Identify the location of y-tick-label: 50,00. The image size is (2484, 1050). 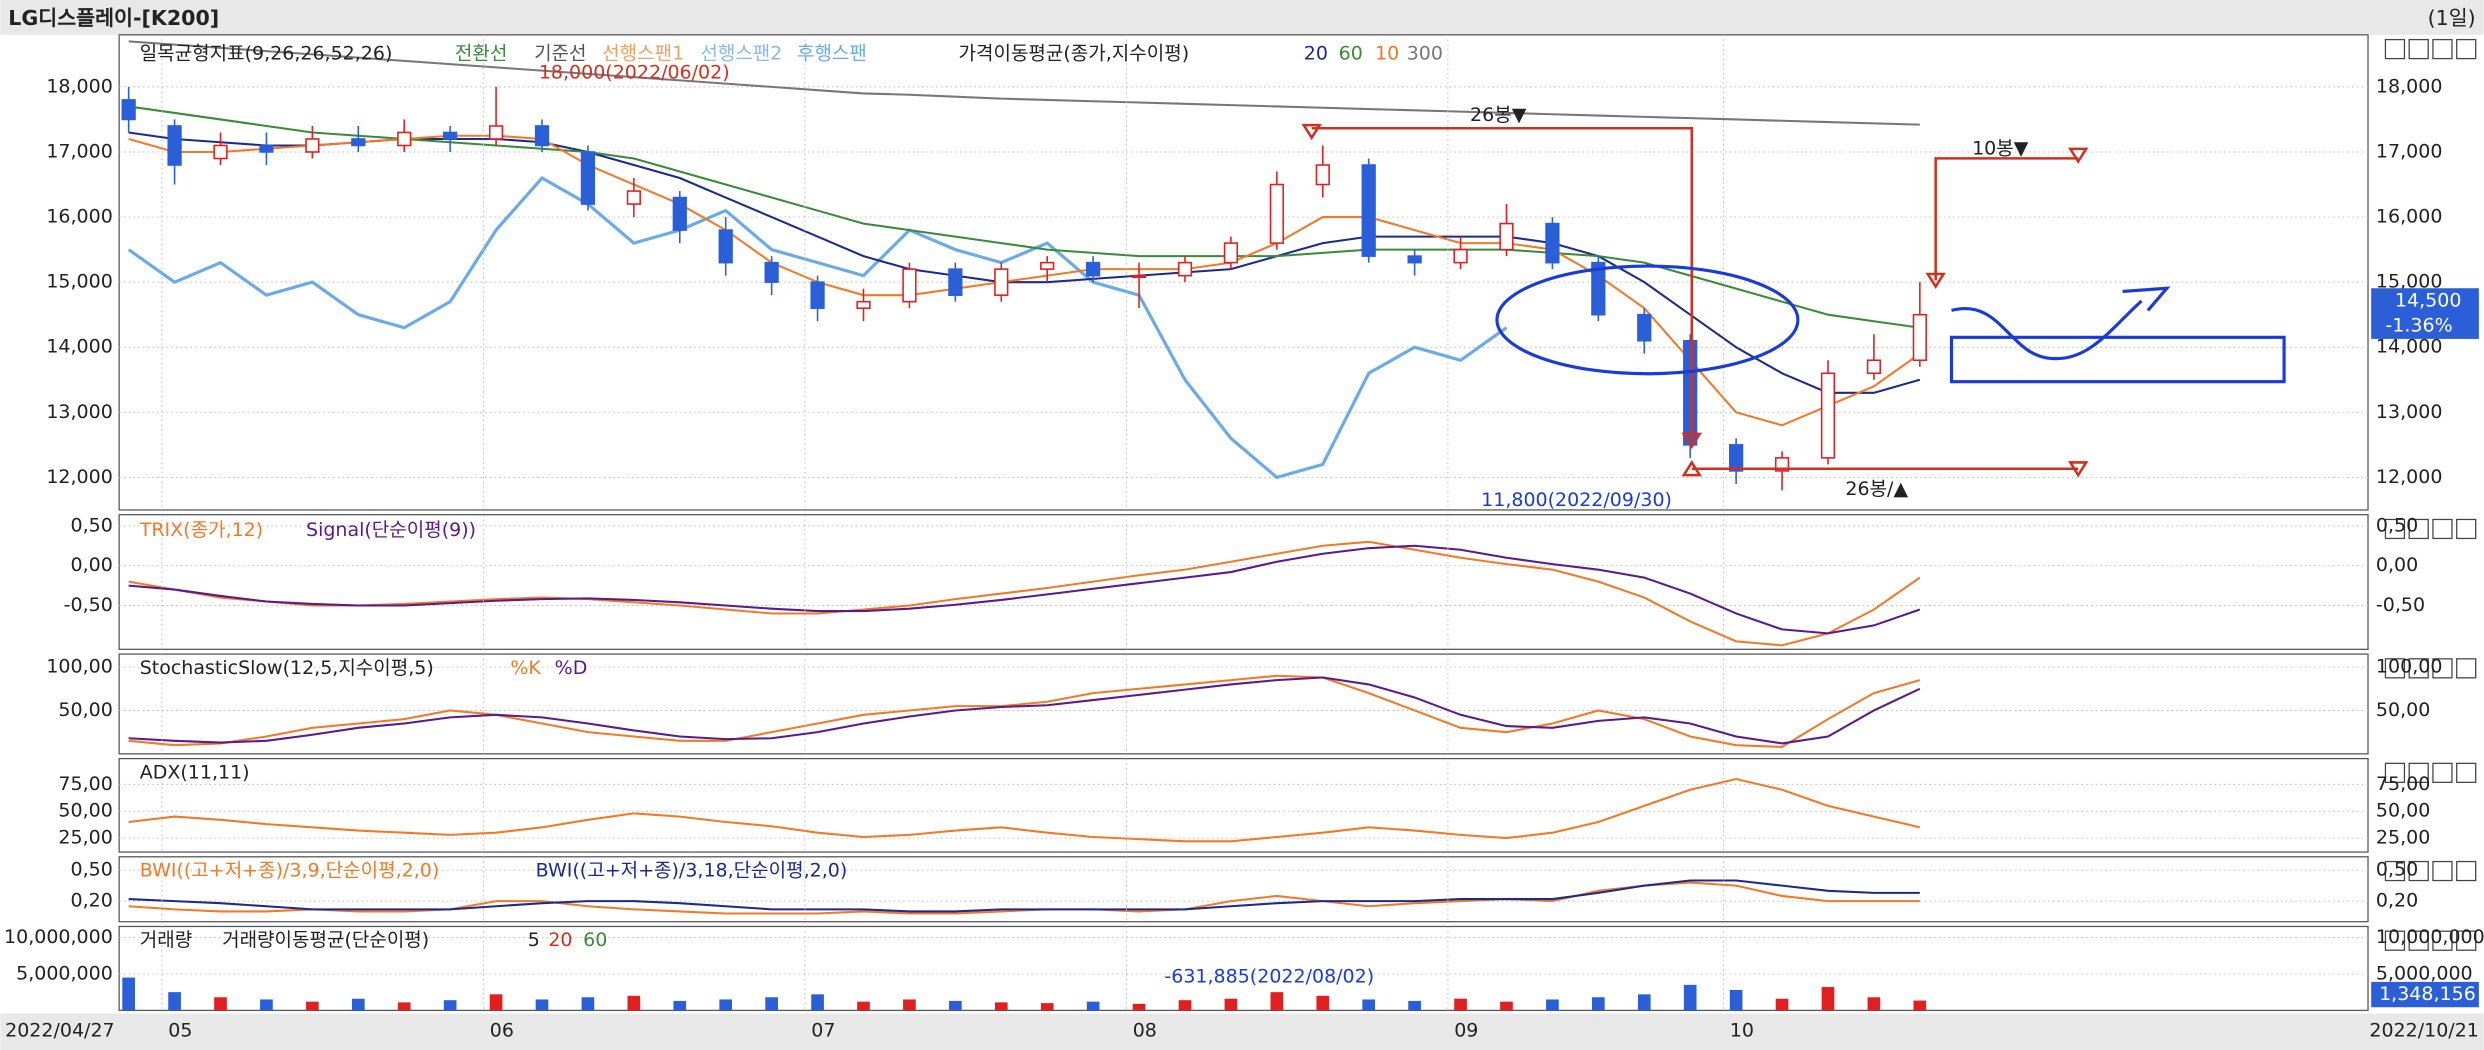
(85, 710).